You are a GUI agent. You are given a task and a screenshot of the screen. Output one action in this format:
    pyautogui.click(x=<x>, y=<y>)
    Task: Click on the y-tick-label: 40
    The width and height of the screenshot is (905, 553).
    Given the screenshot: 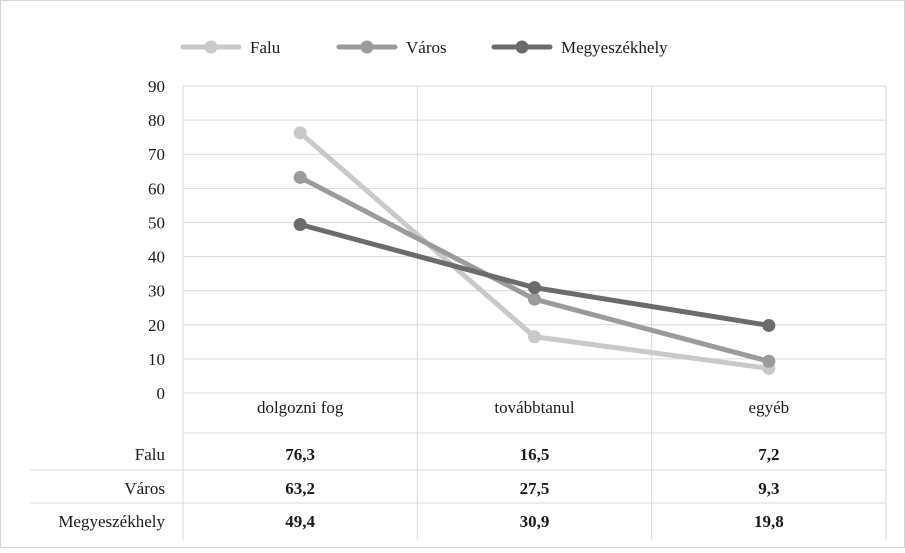 What is the action you would take?
    pyautogui.click(x=156, y=257)
    